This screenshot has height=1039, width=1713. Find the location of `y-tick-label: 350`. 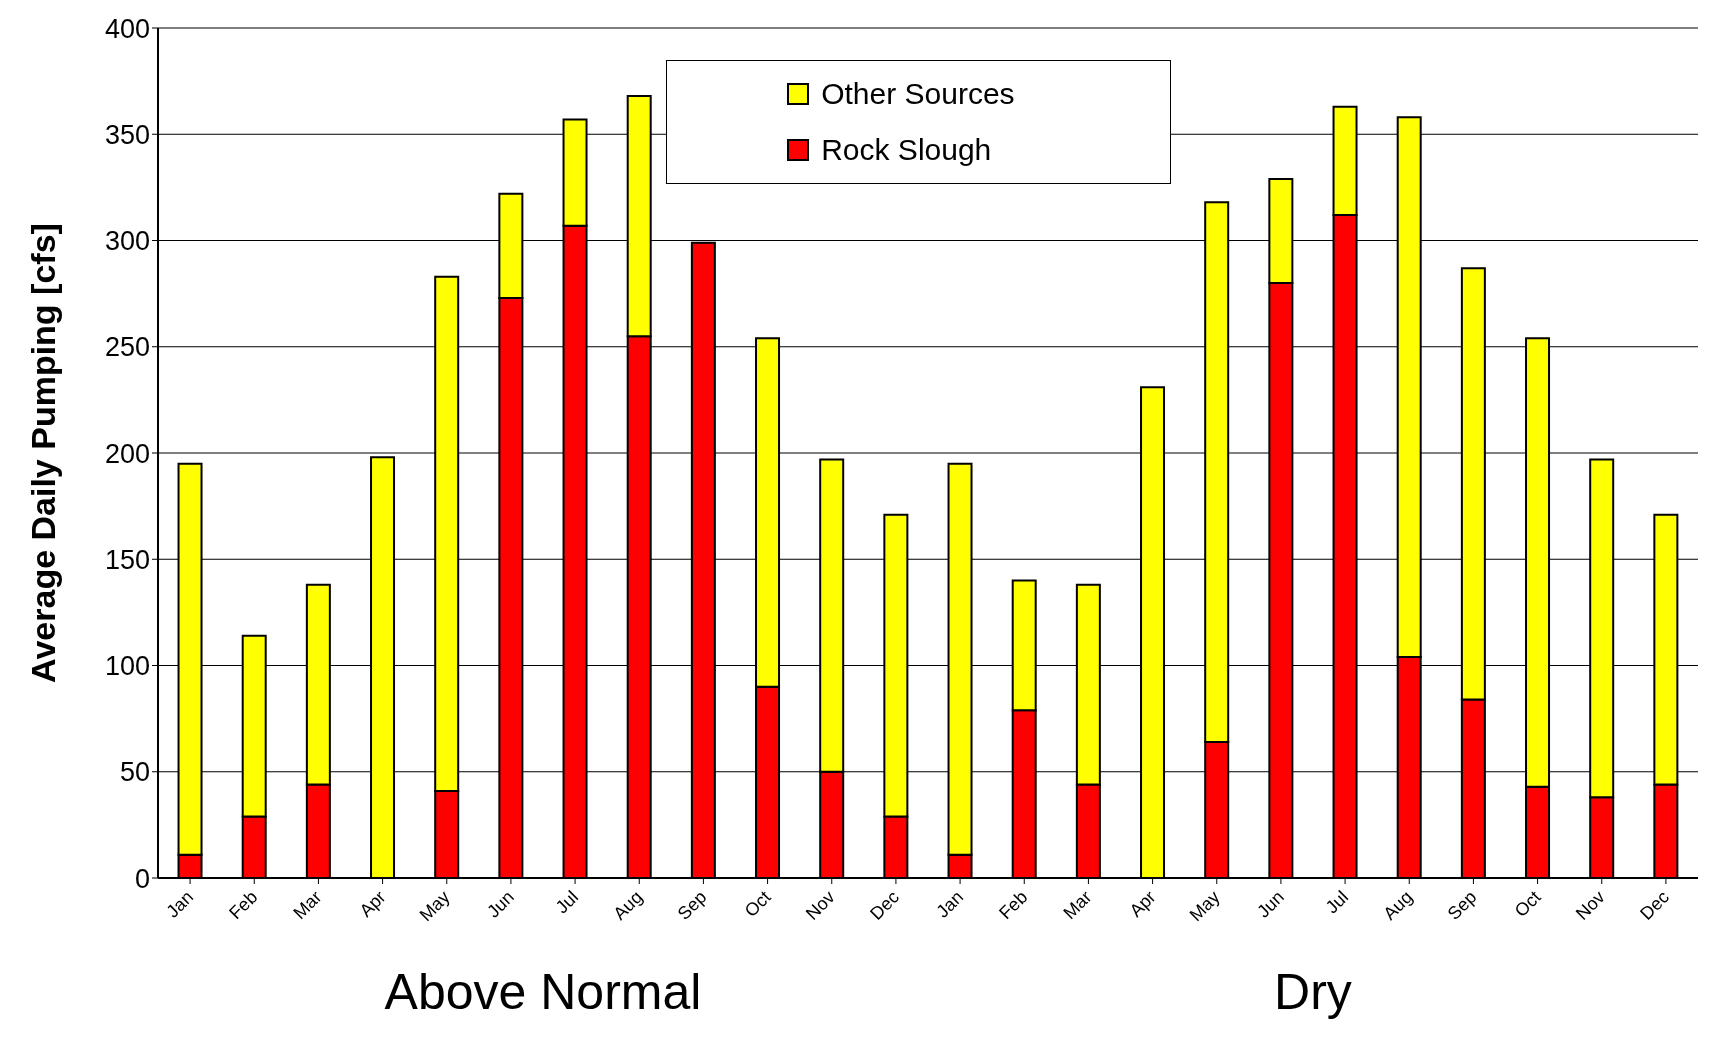

y-tick-label: 350 is located at coordinates (127, 134).